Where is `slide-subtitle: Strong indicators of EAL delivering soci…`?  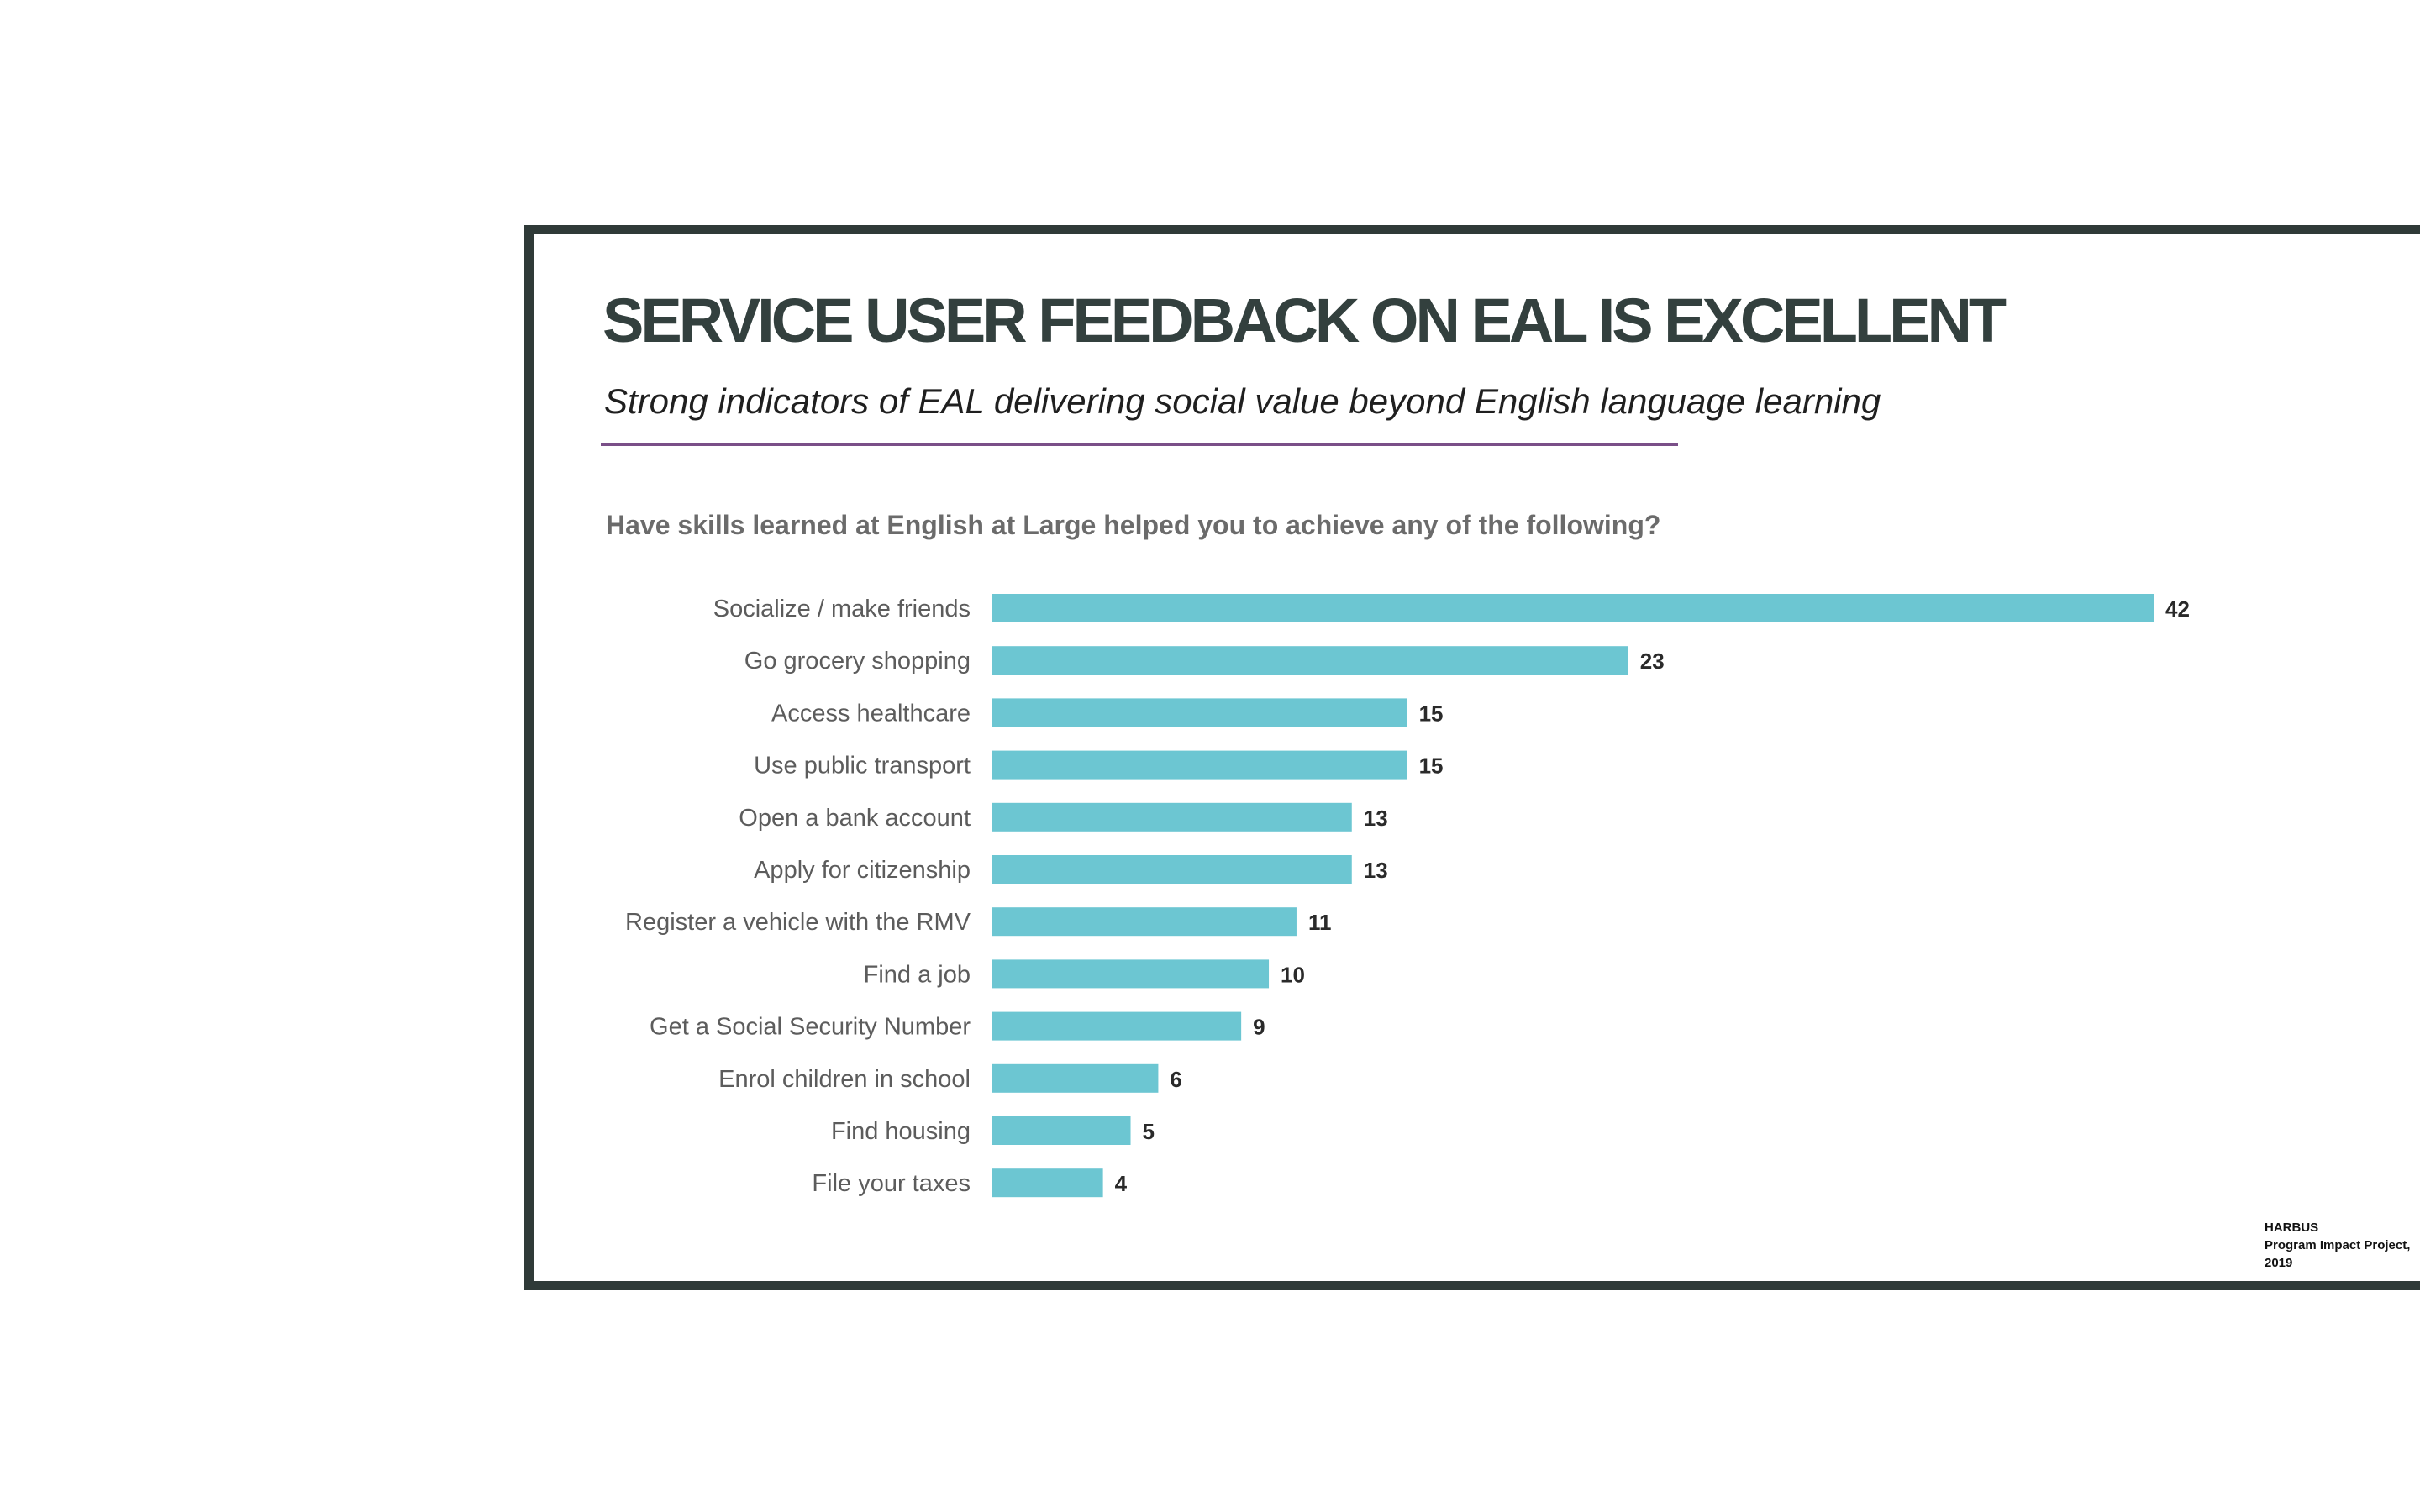 slide-subtitle: Strong indicators of EAL delivering soci… is located at coordinates (1242, 401).